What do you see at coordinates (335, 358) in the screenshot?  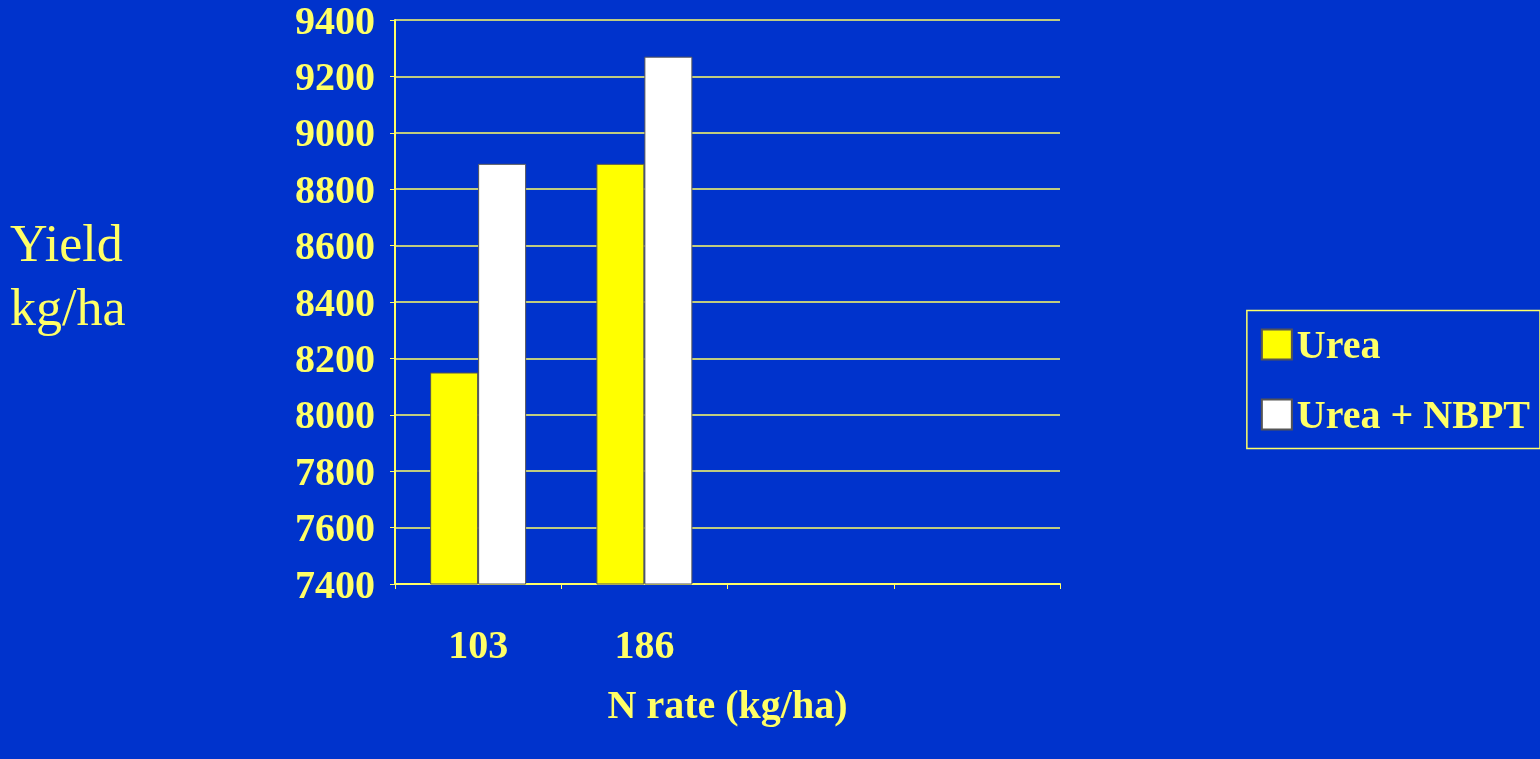 I see `y-tick-label: 8200` at bounding box center [335, 358].